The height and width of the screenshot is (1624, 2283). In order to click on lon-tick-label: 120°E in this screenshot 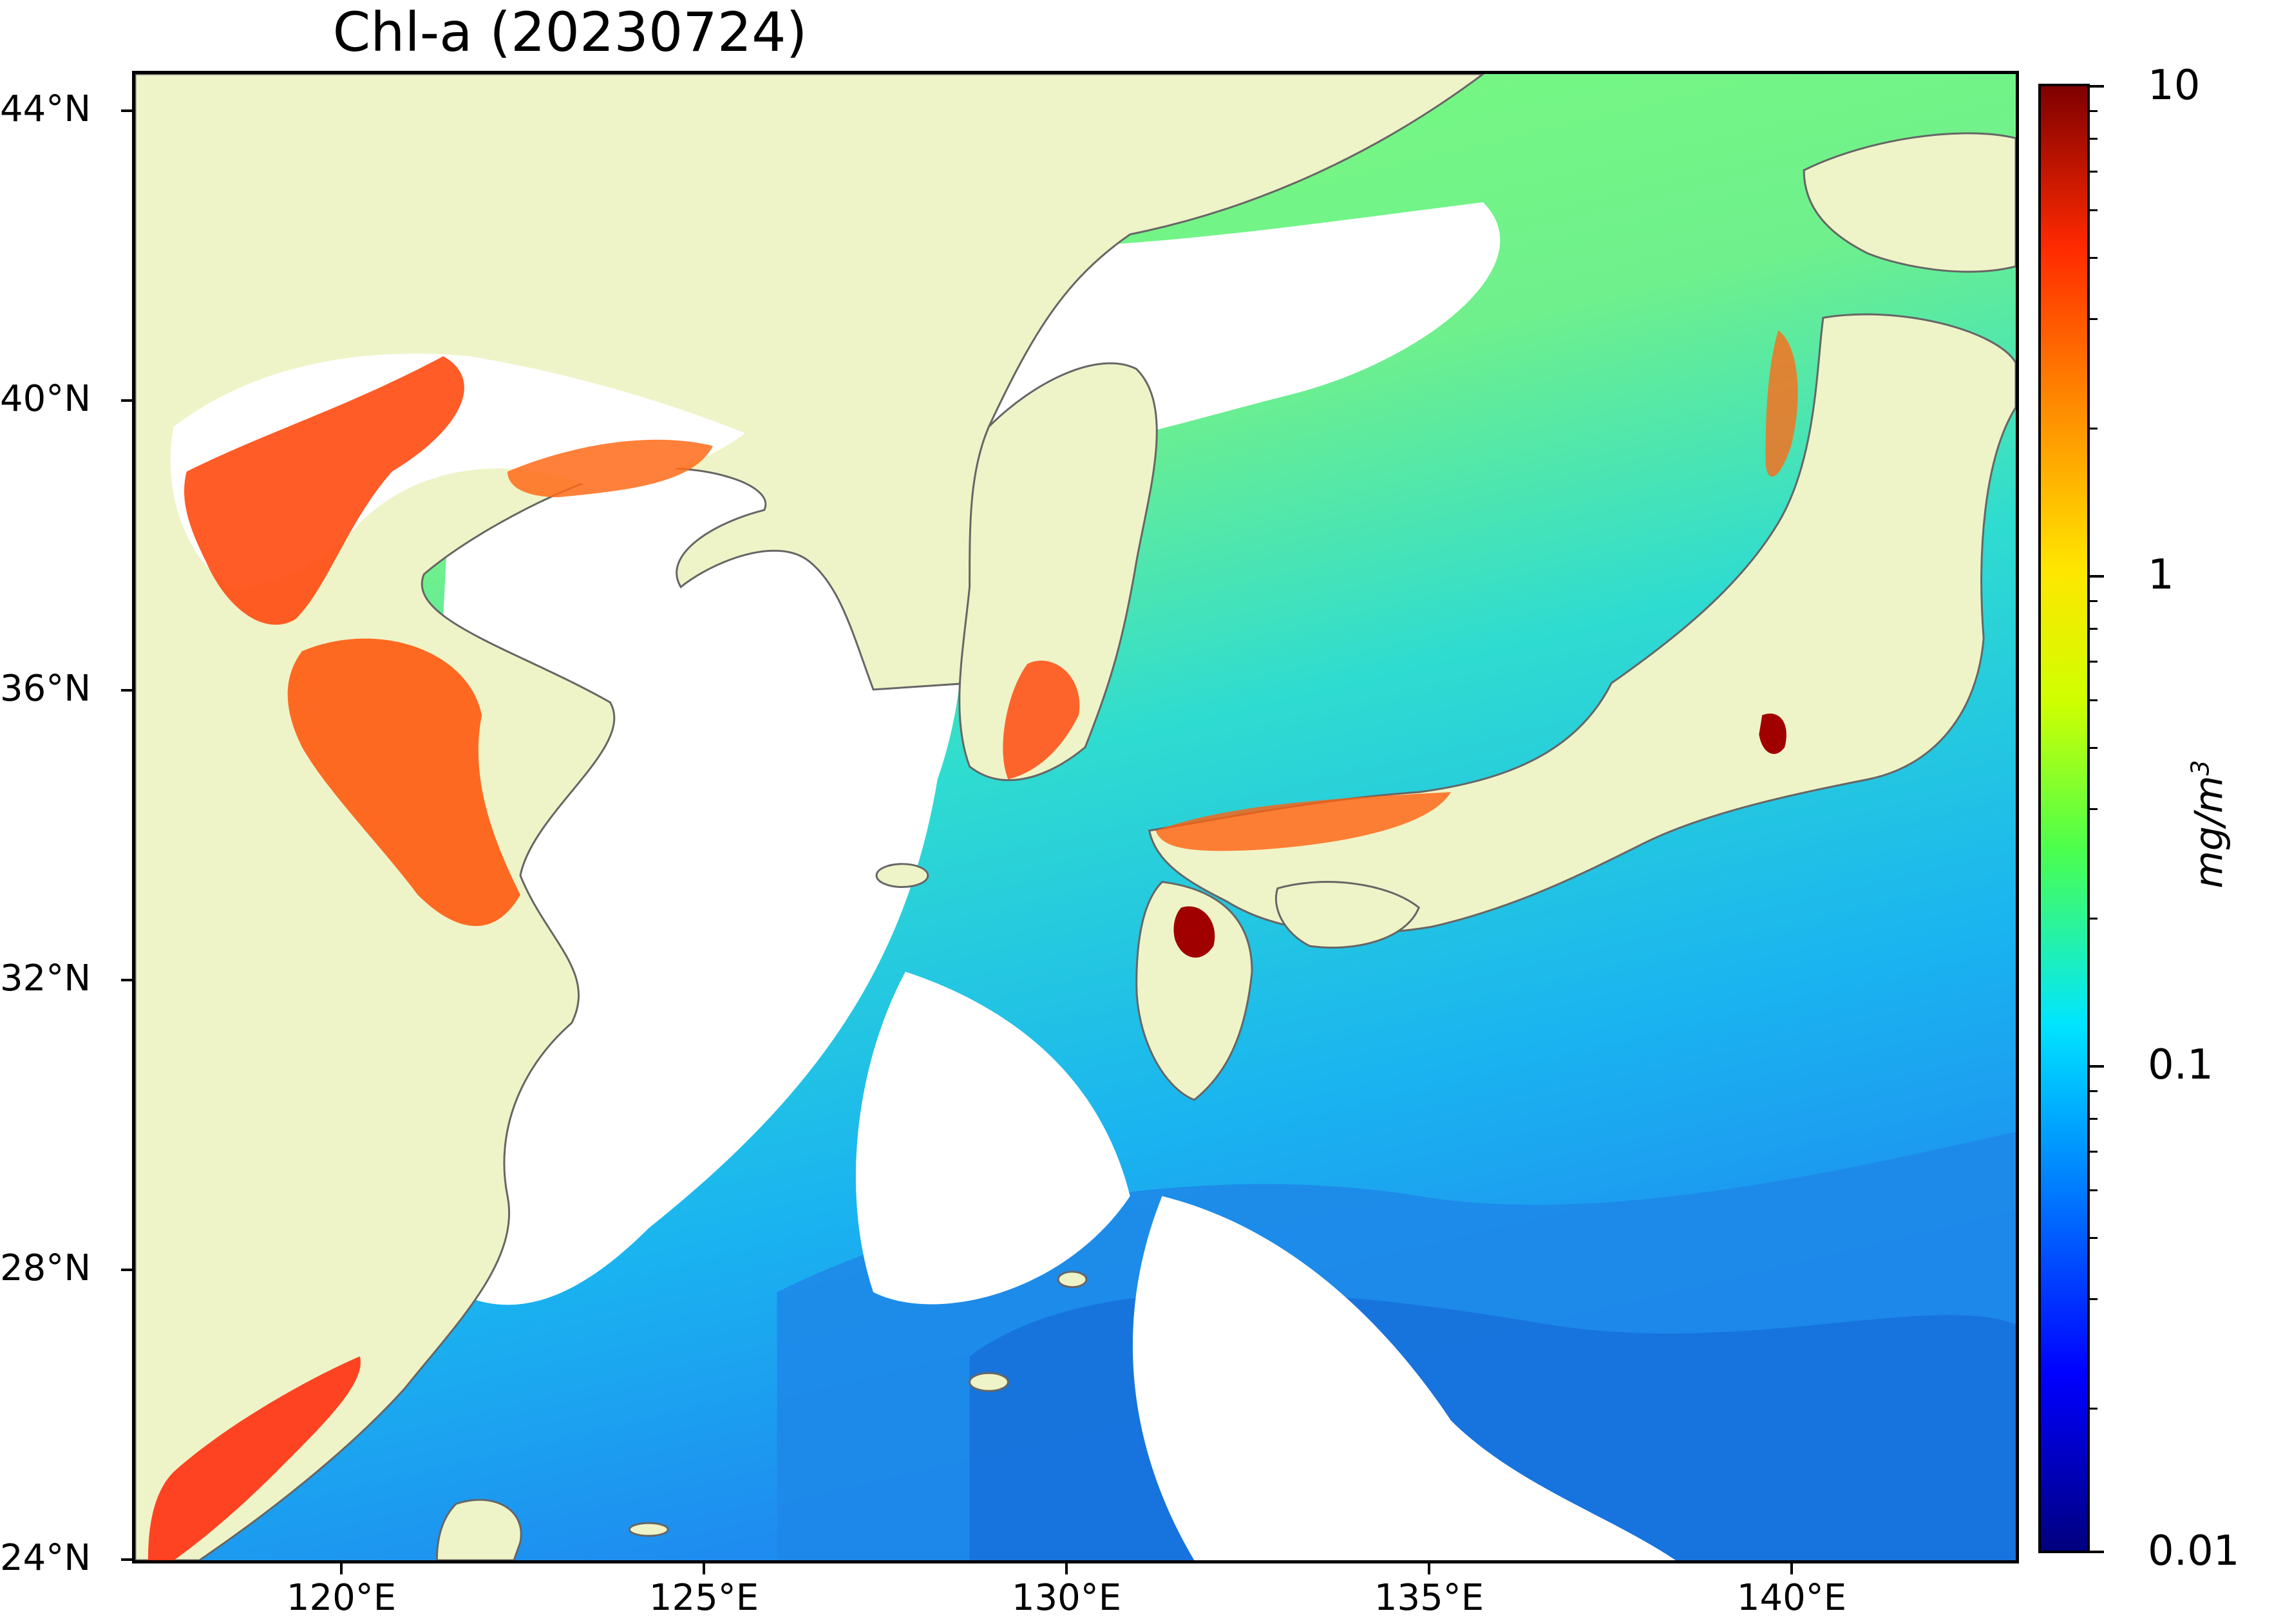, I will do `click(341, 1598)`.